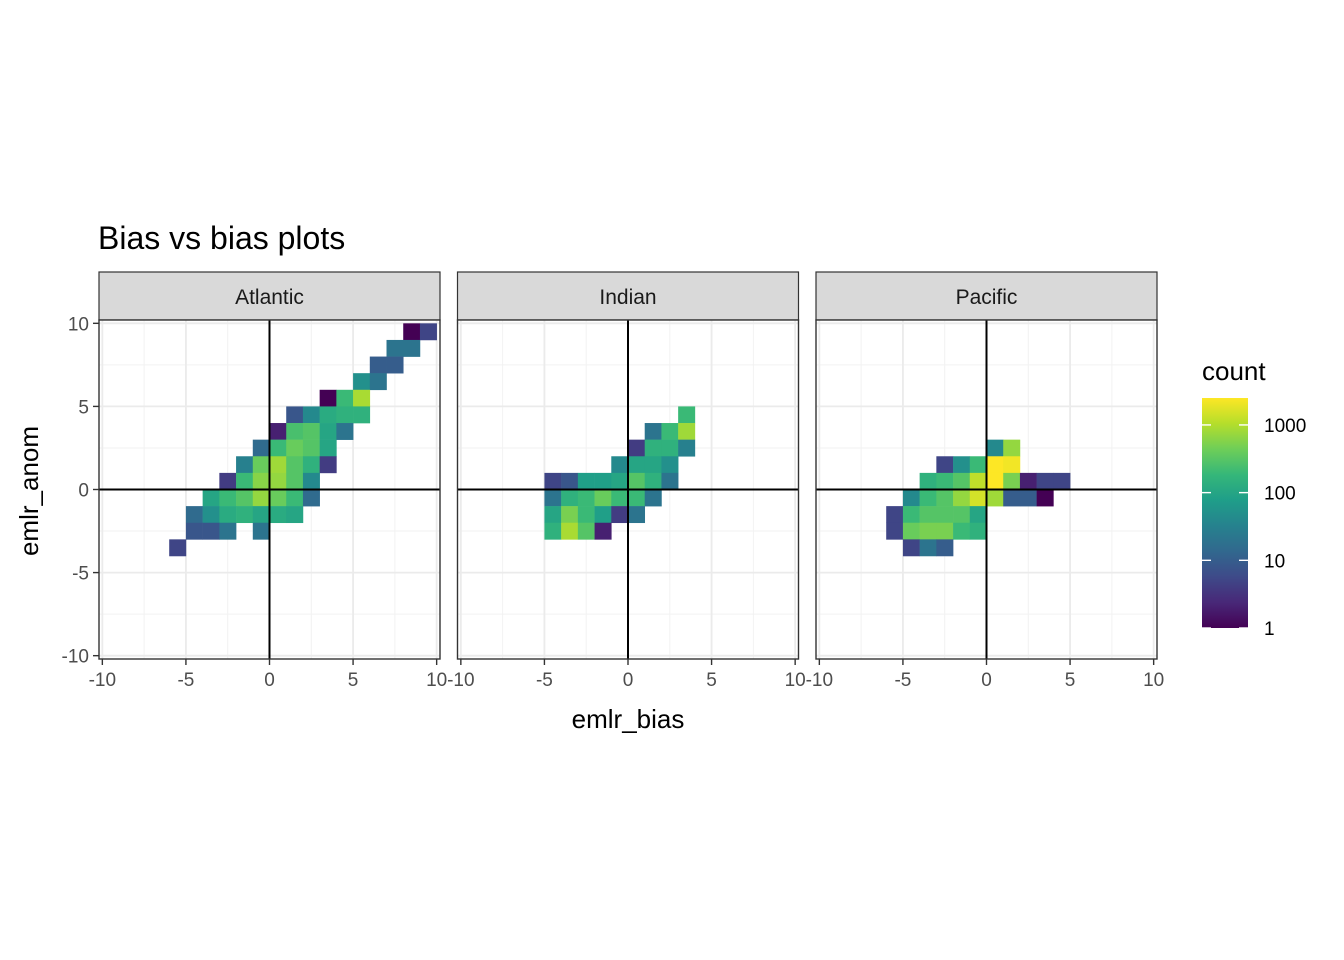 This screenshot has width=1344, height=960. Describe the element at coordinates (627, 297) in the screenshot. I see `facet-strip-label: Indian` at that location.